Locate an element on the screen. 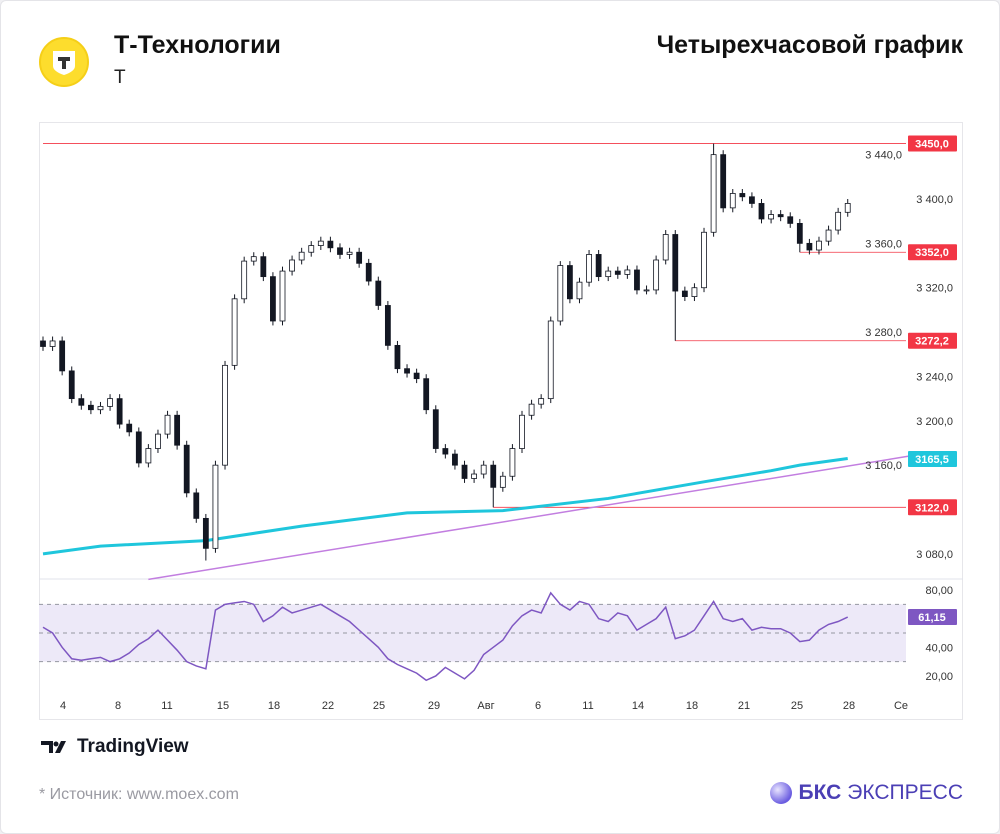  rsi-value-label-bg is located at coordinates (932, 617).